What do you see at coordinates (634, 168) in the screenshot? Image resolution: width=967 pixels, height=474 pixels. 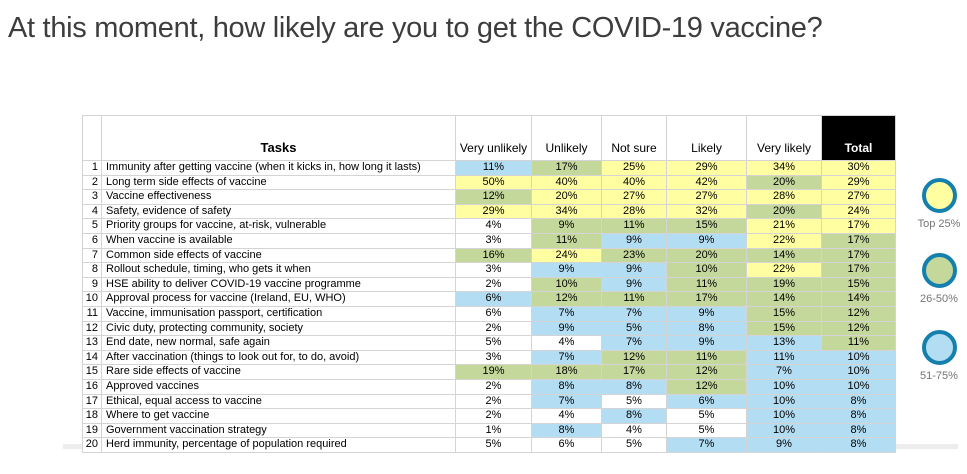 I see `value-cell: 25%` at bounding box center [634, 168].